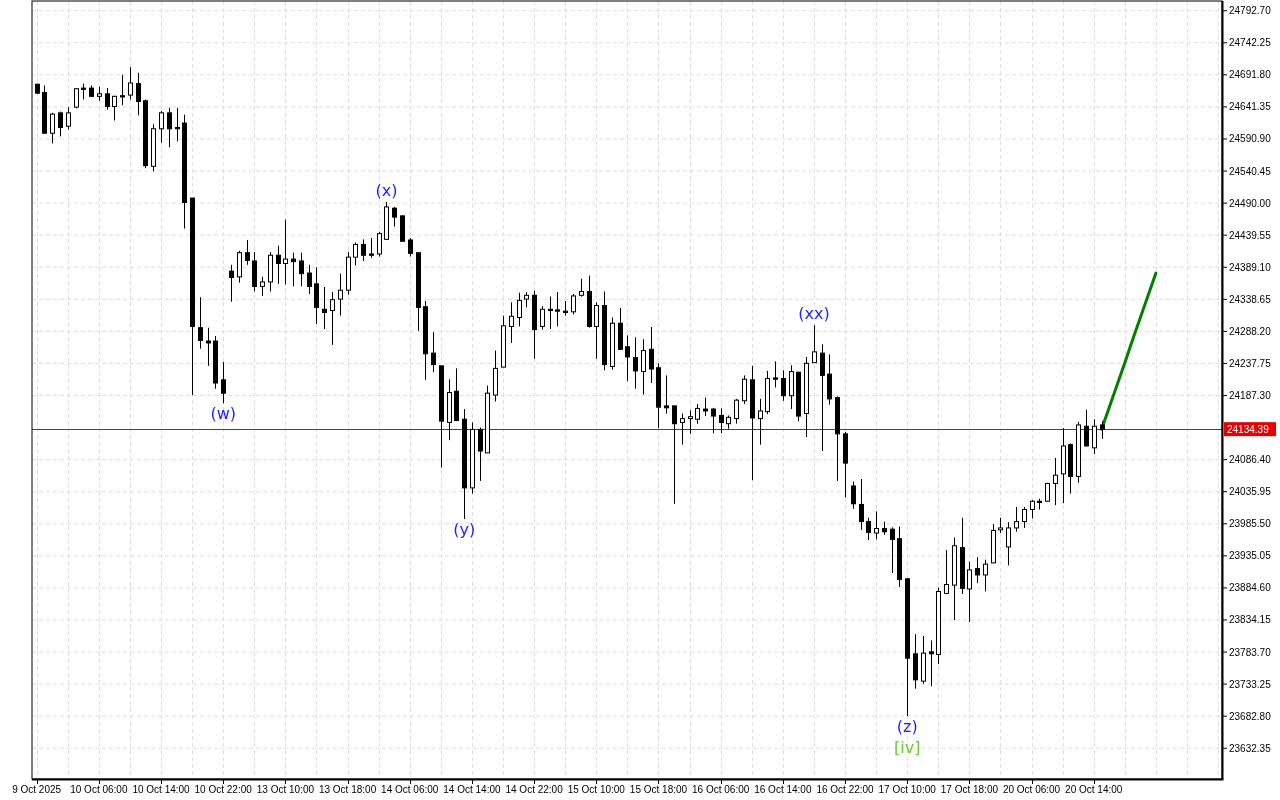  I want to click on y-tick-label: 24742.25, so click(1250, 43).